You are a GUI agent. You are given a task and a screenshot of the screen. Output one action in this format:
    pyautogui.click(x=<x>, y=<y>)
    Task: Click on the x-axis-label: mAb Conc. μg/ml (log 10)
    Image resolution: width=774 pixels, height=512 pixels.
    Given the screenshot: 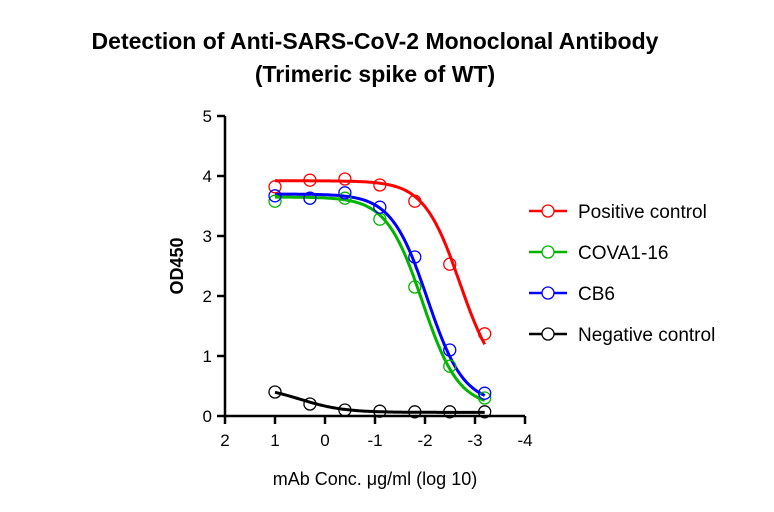 What is the action you would take?
    pyautogui.click(x=375, y=479)
    